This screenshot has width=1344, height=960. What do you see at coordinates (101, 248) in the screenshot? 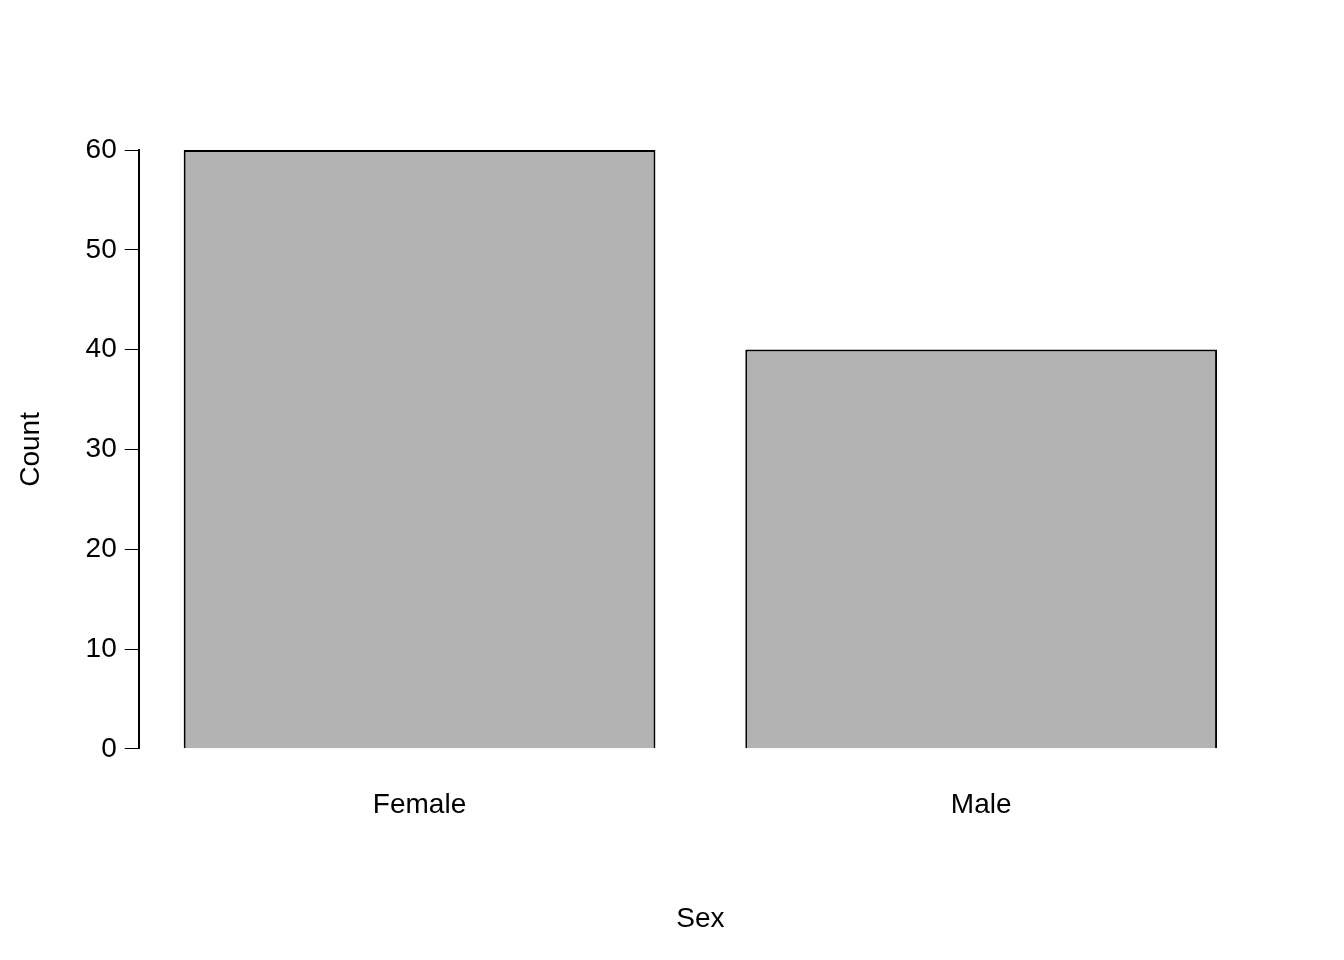
I see `y-tick-label: 50` at bounding box center [101, 248].